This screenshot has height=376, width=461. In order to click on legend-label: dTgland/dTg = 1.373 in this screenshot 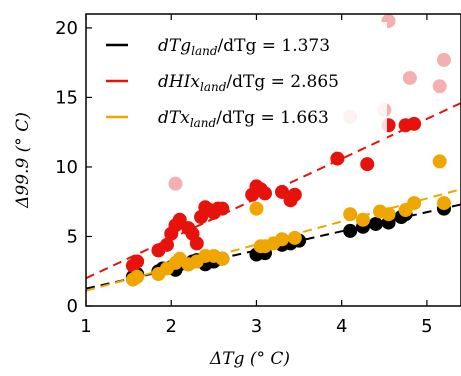, I will do `click(244, 47)`.